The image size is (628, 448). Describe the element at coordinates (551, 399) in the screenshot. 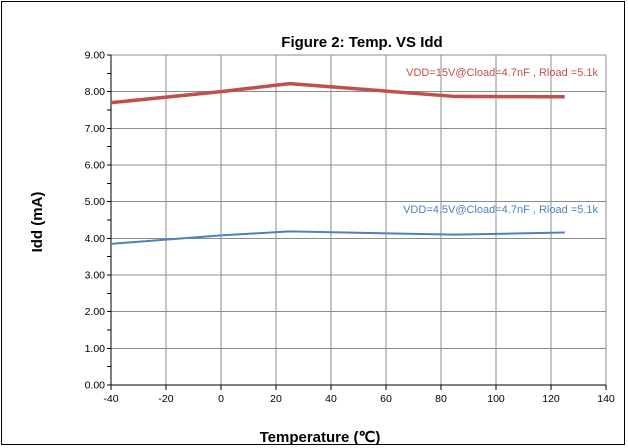

I see `x-tick-label: 120` at that location.